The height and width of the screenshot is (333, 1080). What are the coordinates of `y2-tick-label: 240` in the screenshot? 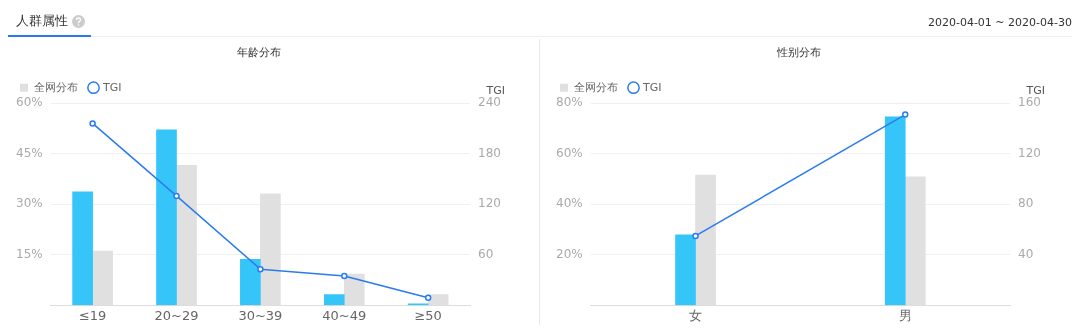 It's located at (489, 102).